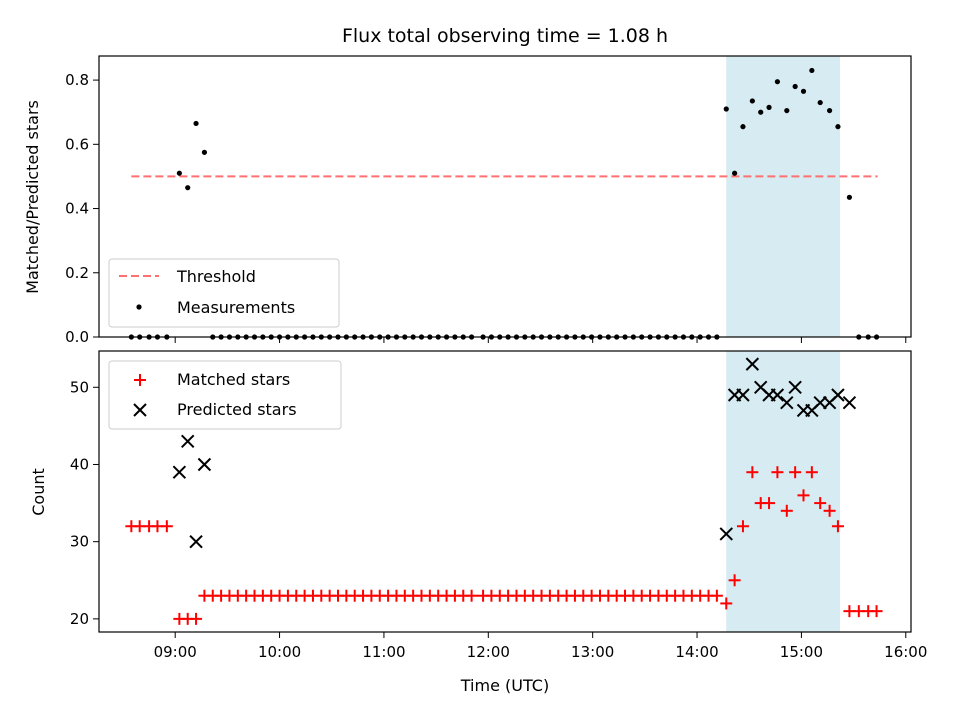 Image resolution: width=960 pixels, height=724 pixels. What do you see at coordinates (32, 197) in the screenshot?
I see `top-y-axis-label: Matched/Predicted stars` at bounding box center [32, 197].